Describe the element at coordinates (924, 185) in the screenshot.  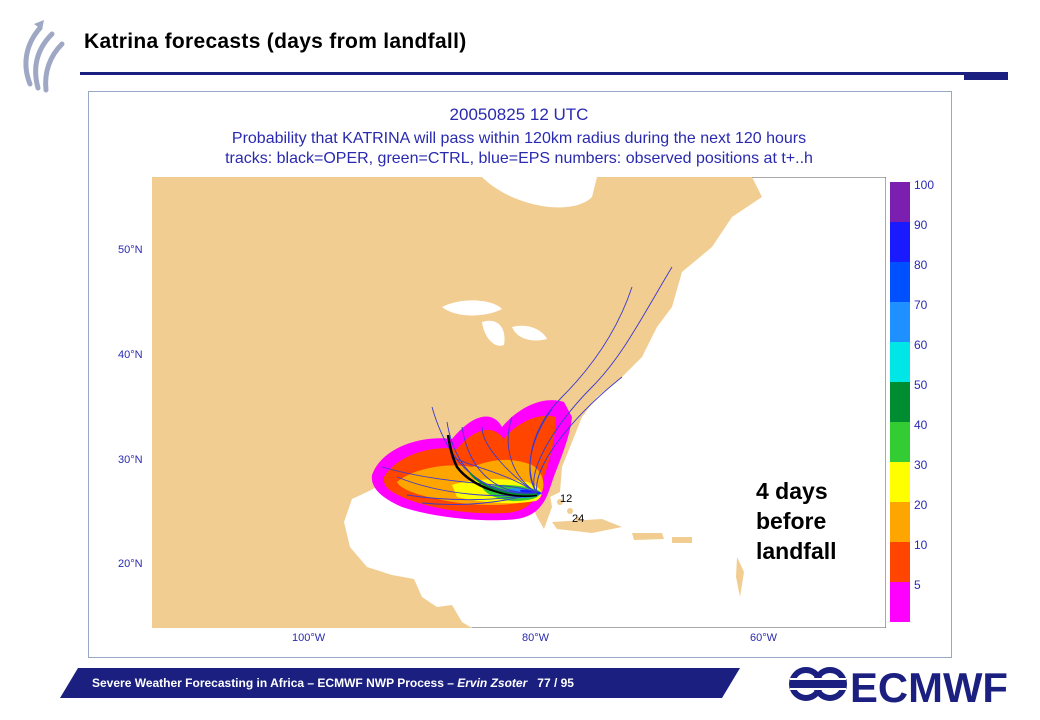
I see `colorbar-label: 100` at that location.